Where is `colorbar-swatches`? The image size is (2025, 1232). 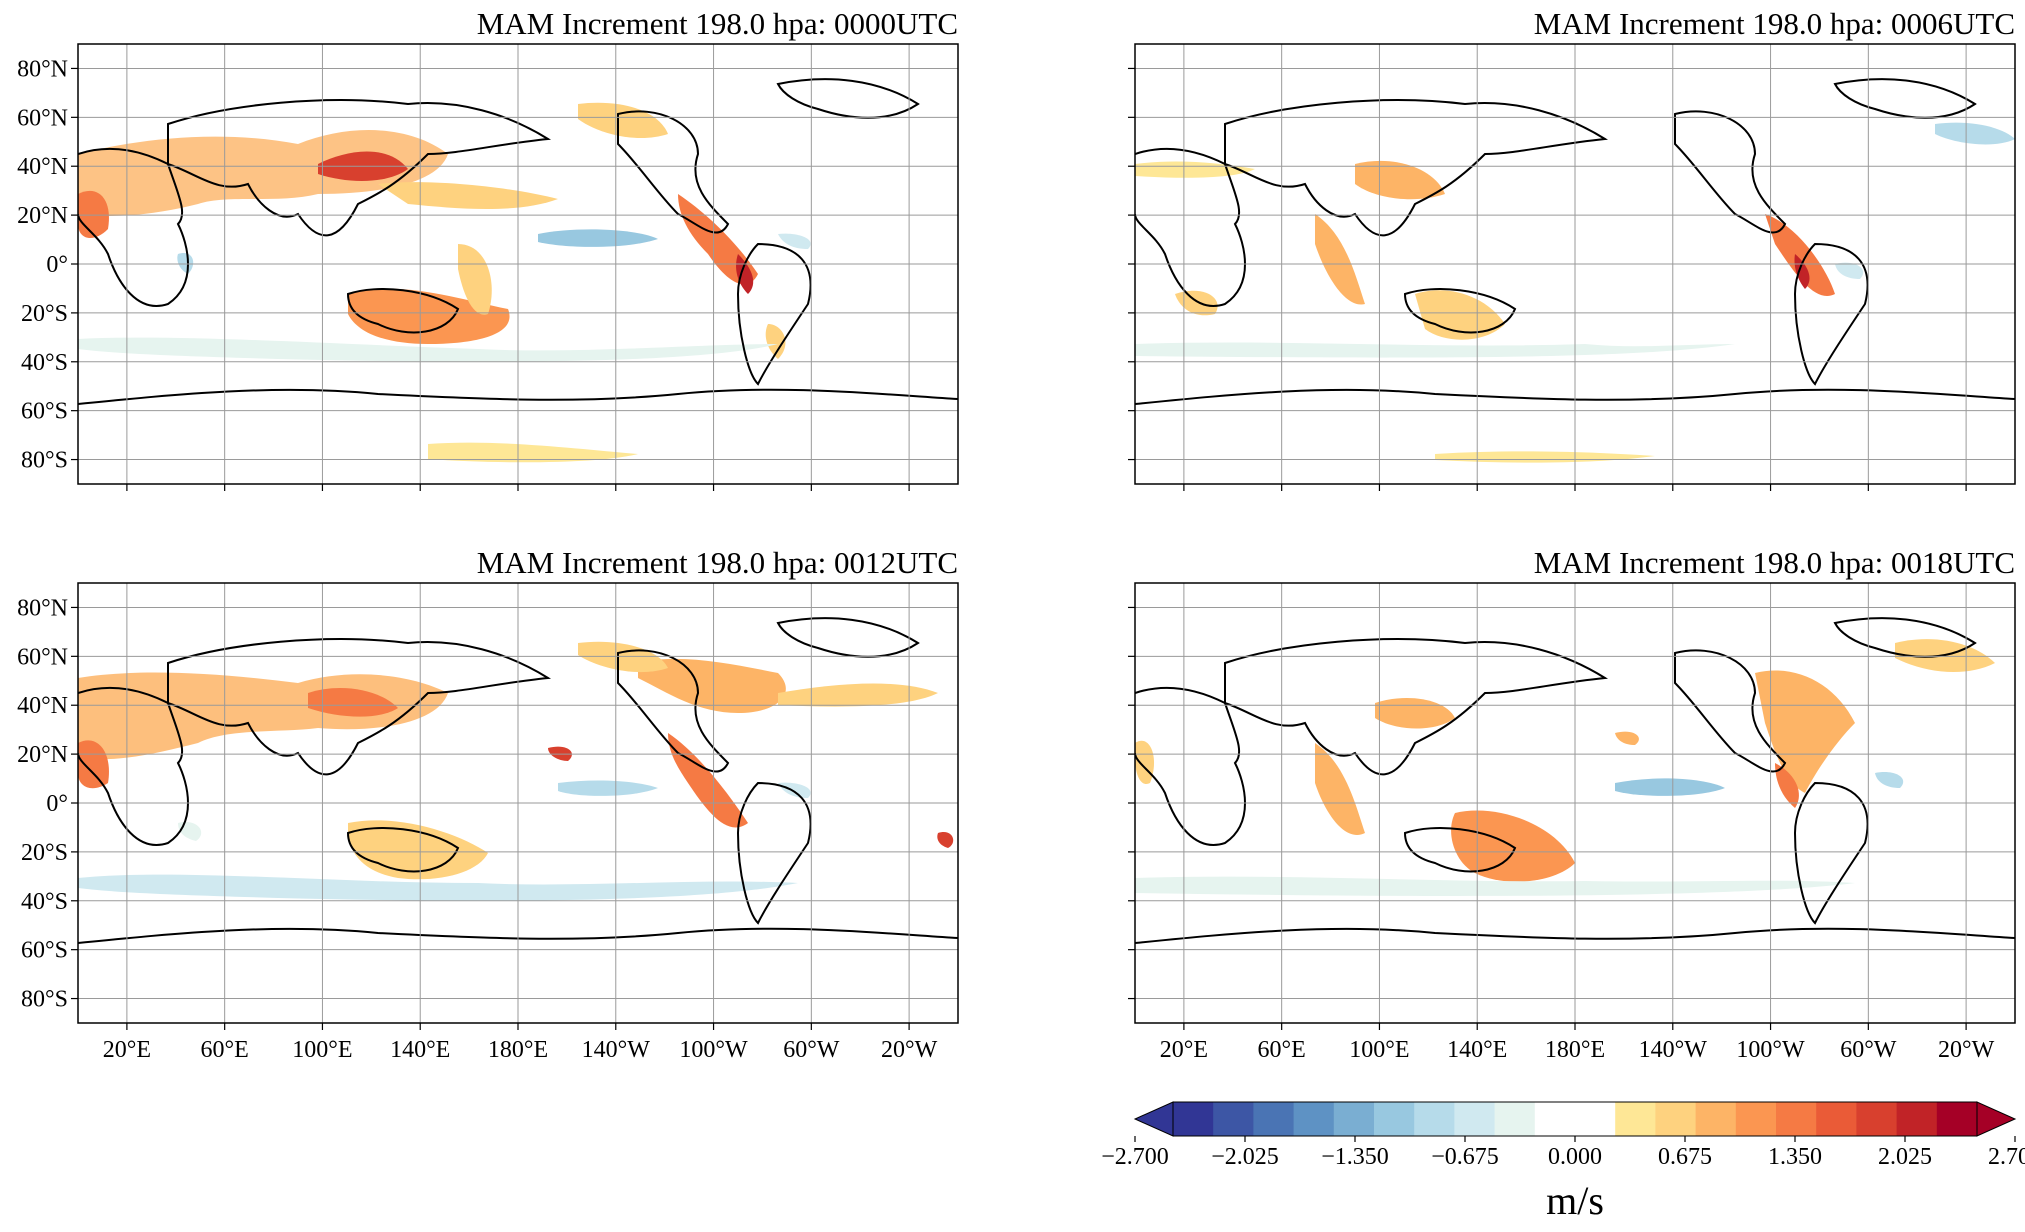
colorbar-swatches is located at coordinates (1575, 1119).